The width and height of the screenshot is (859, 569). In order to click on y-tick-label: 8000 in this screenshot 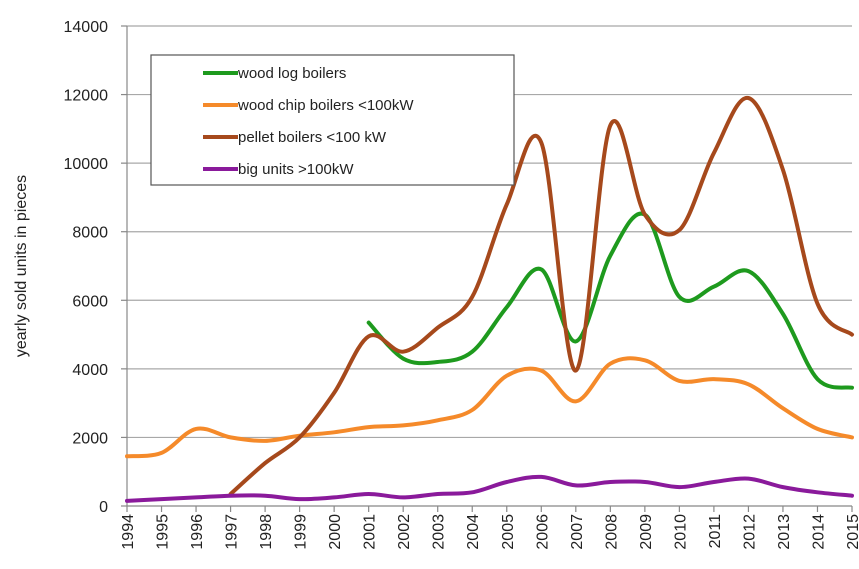, I will do `click(90, 233)`.